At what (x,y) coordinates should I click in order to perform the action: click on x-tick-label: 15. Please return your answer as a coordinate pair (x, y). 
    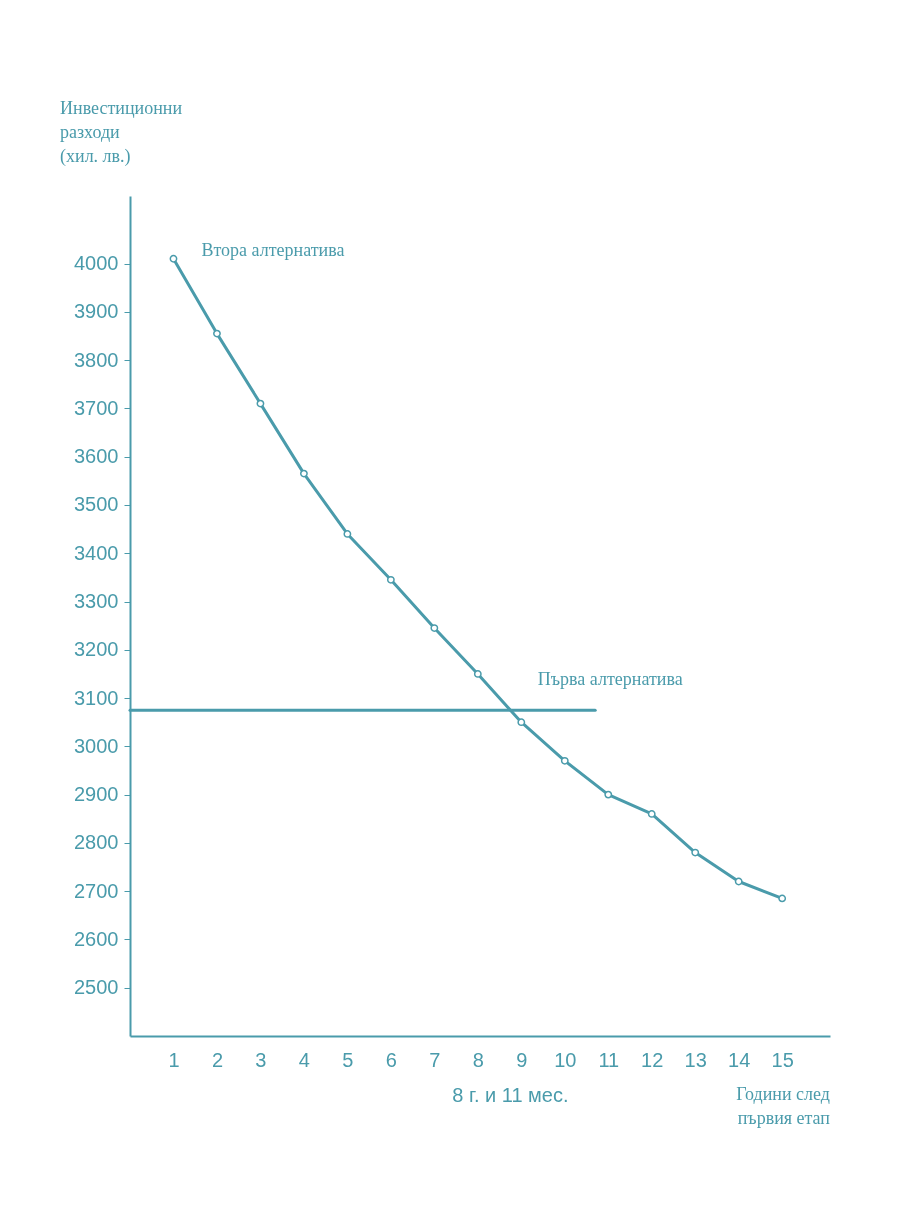
    Looking at the image, I should click on (782, 1059).